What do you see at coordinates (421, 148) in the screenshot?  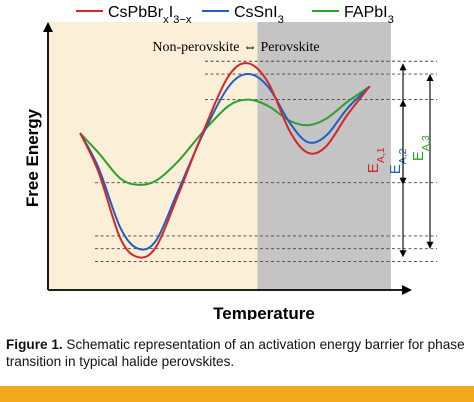 I see `annotation-label-2: EA,3` at bounding box center [421, 148].